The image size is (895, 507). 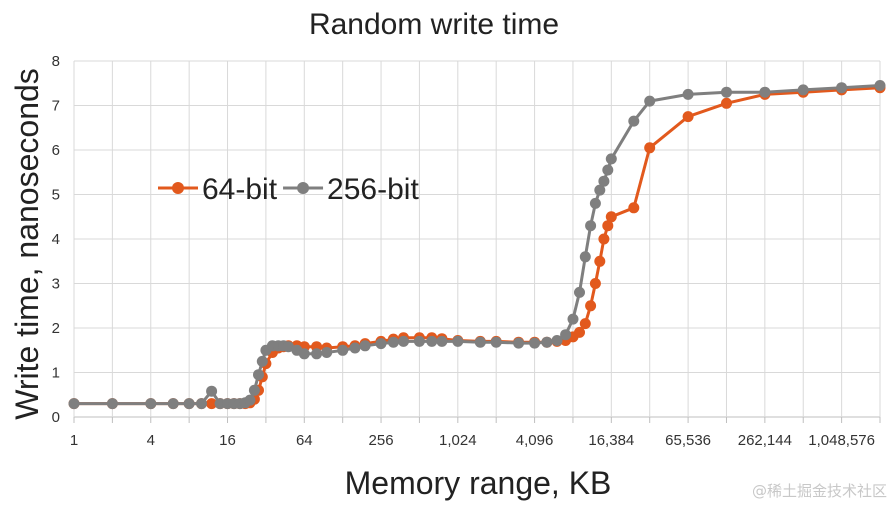 I want to click on chart-title: Random write time, so click(x=434, y=24).